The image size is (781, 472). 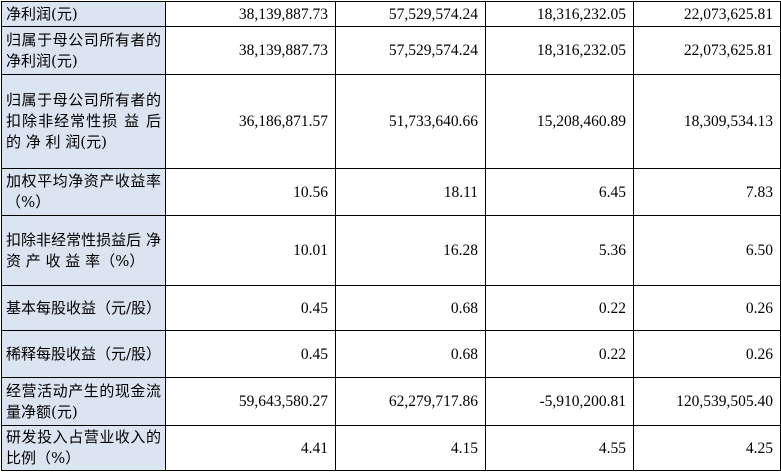 What do you see at coordinates (707, 121) in the screenshot?
I see `table-cell: 18,309,534.13` at bounding box center [707, 121].